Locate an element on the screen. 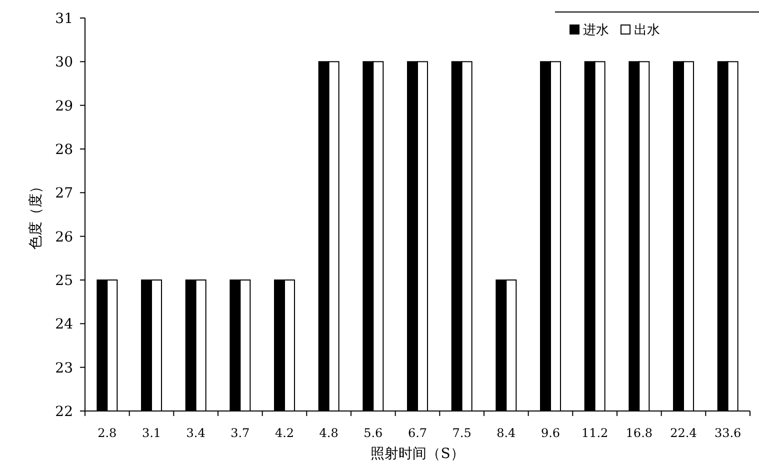 Image resolution: width=759 pixels, height=465 pixels. legend-label: 进水 is located at coordinates (596, 30).